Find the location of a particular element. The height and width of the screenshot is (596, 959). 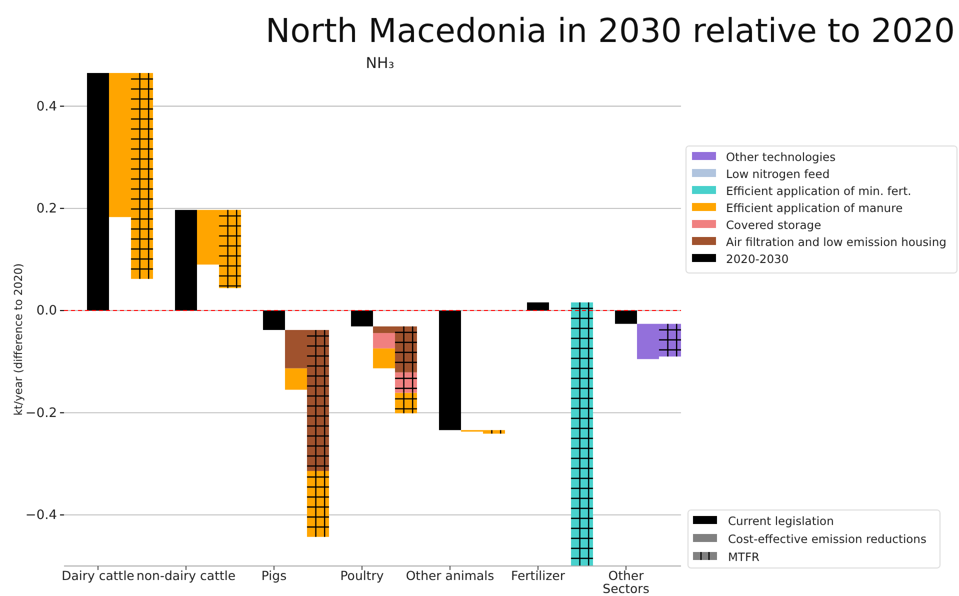

text: Current legislation is located at coordinates (781, 521).